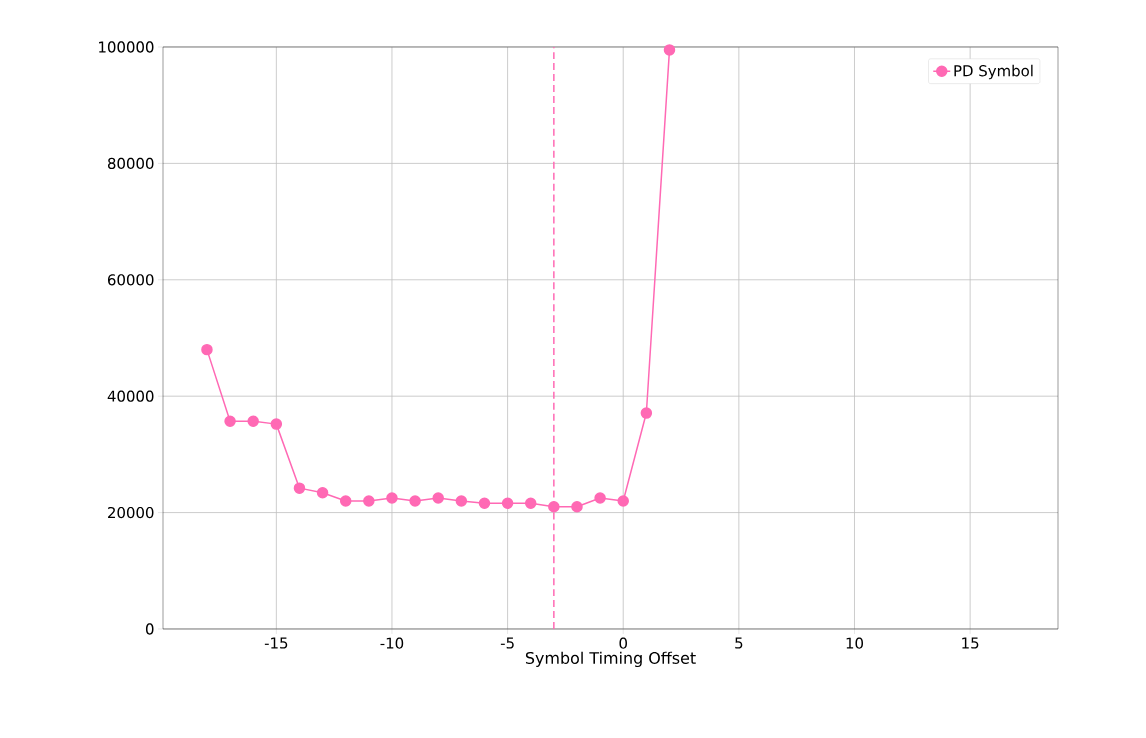 The width and height of the screenshot is (1146, 738). Describe the element at coordinates (149, 629) in the screenshot. I see `y-tick-label: 0` at that location.